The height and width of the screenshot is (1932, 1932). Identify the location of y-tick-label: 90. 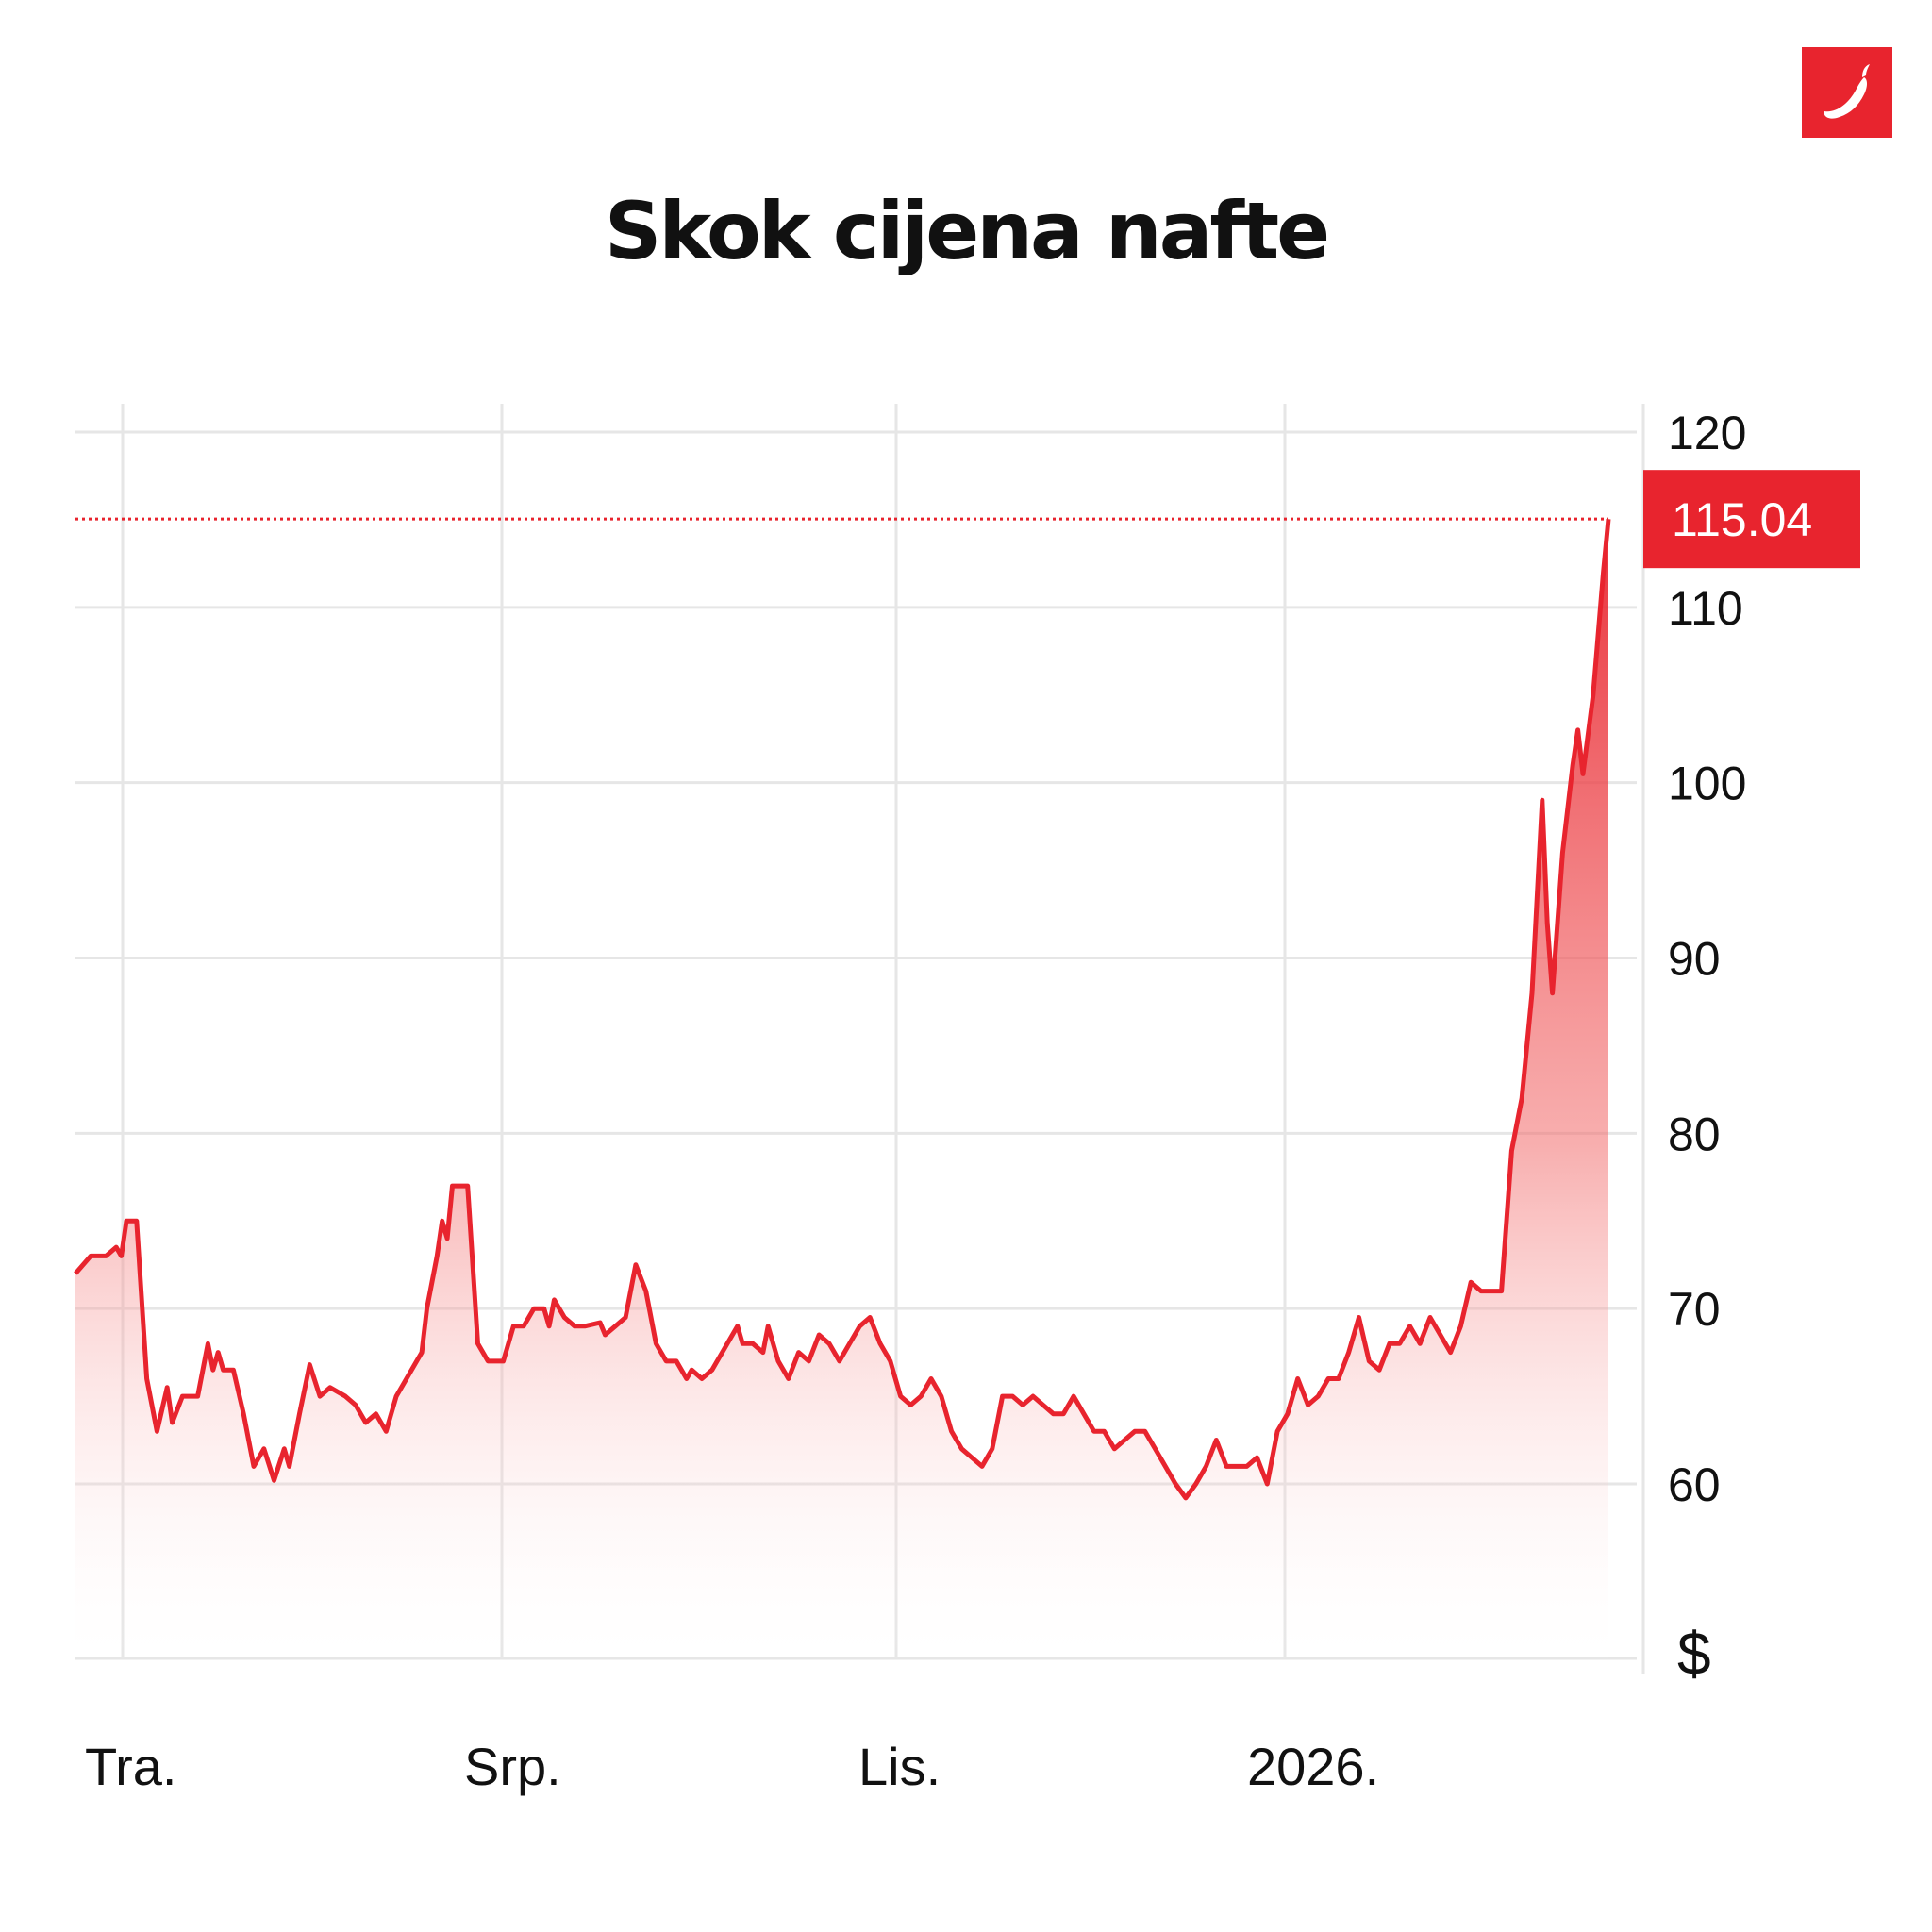
(1694, 959).